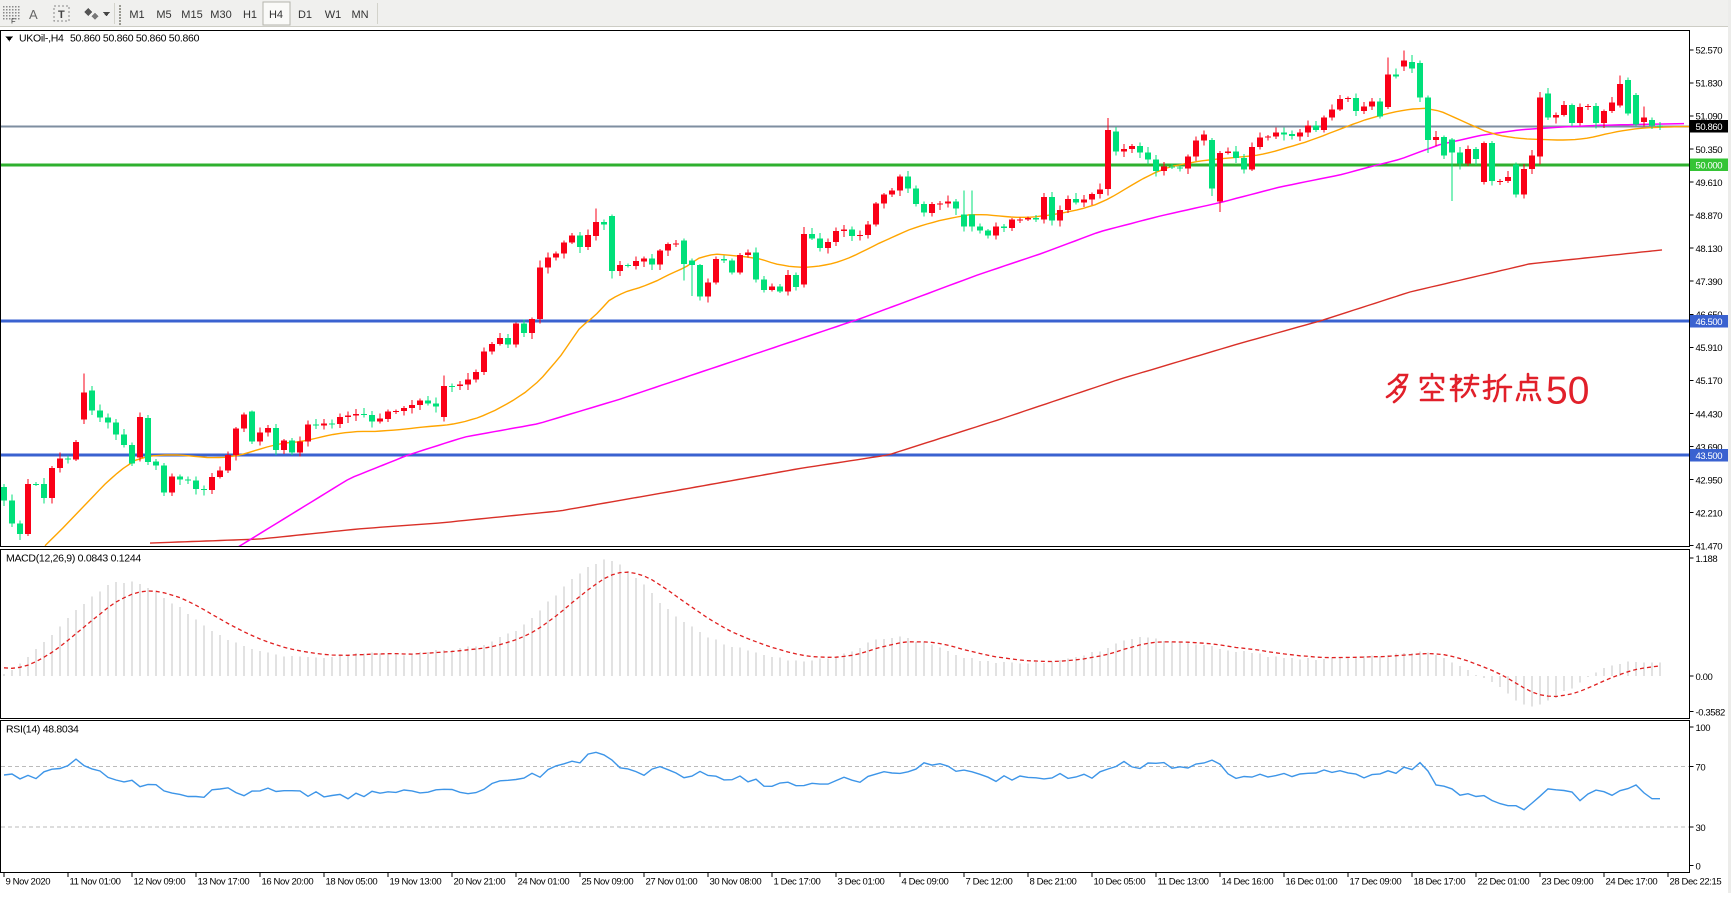  What do you see at coordinates (544, 882) in the screenshot?
I see `svg-text: 24 Nov 01:00` at bounding box center [544, 882].